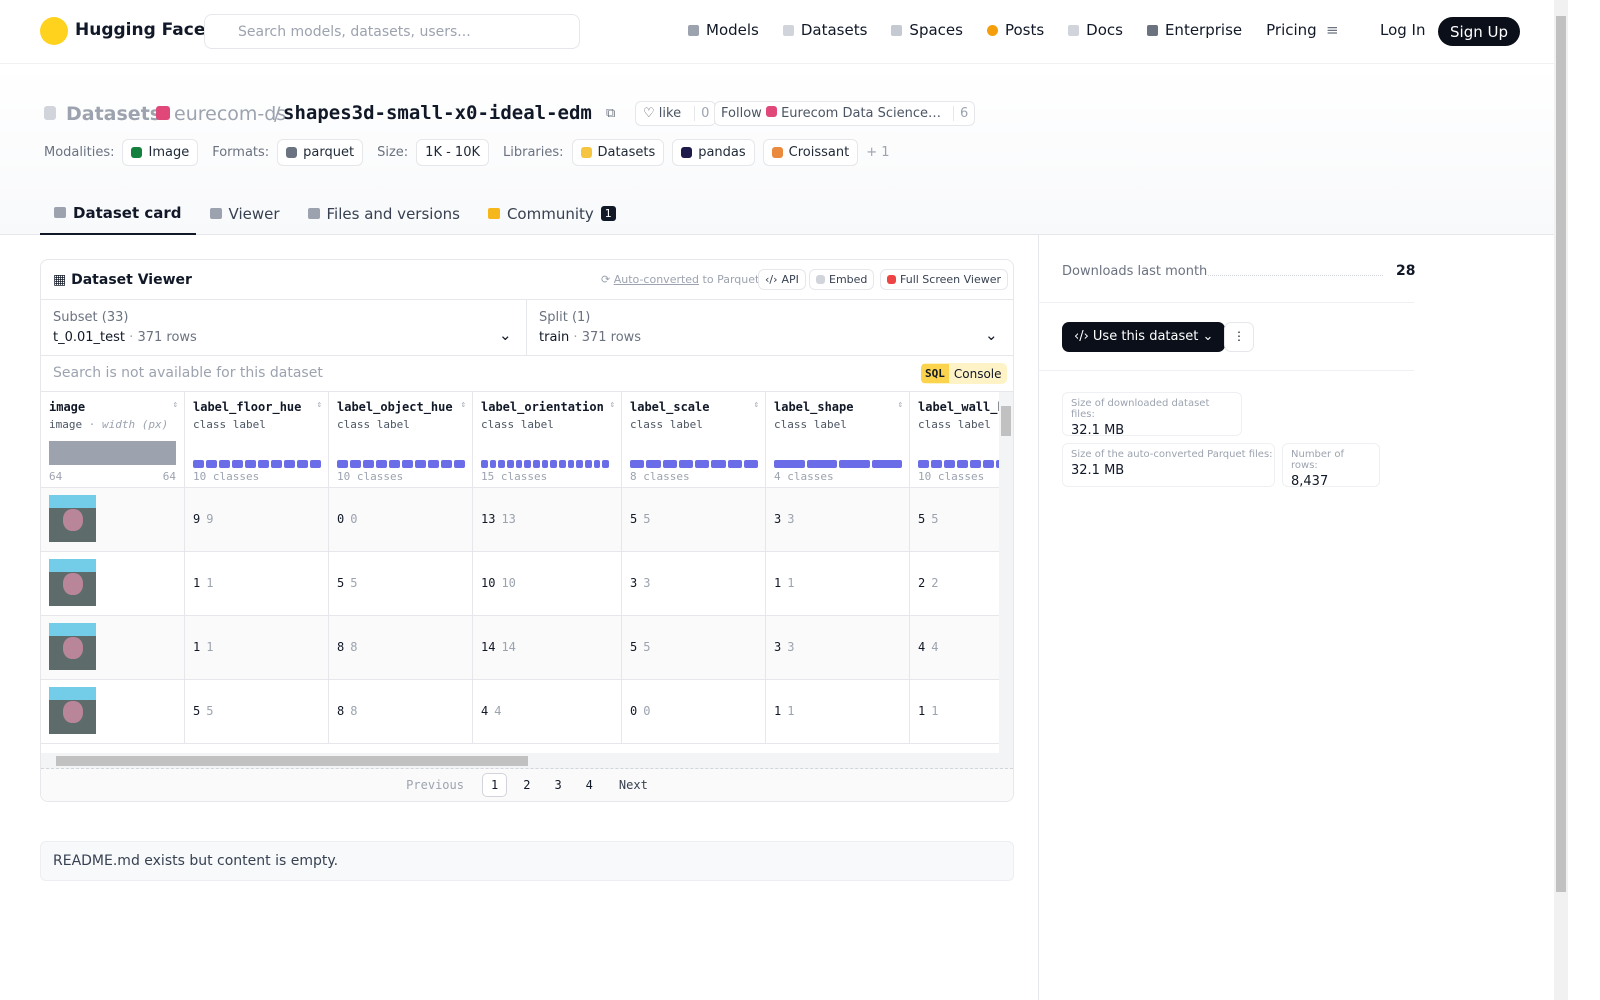 This screenshot has width=1600, height=1000. I want to click on page-number: 1, so click(494, 785).